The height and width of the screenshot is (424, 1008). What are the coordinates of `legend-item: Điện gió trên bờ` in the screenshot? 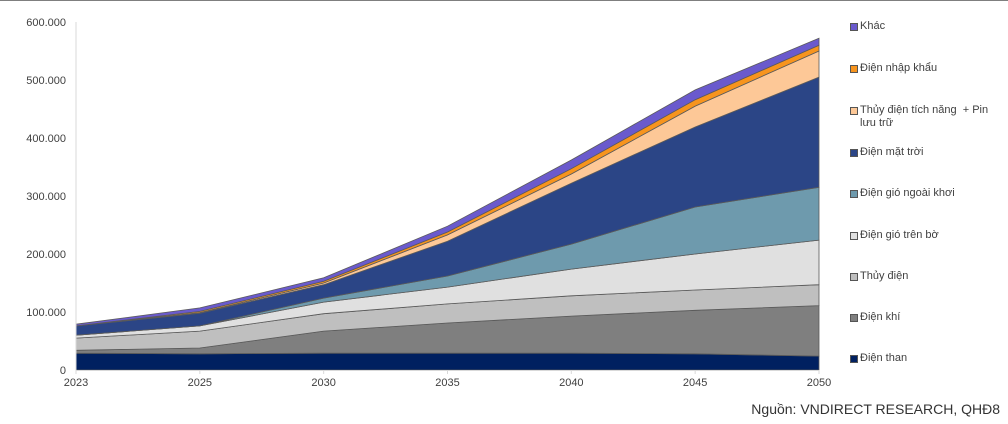 It's located at (925, 235).